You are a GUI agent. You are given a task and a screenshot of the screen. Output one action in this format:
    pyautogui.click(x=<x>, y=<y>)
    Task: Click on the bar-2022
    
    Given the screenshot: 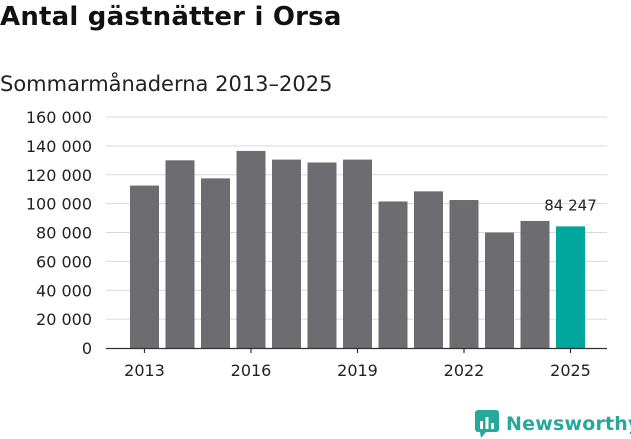 What is the action you would take?
    pyautogui.click(x=464, y=274)
    